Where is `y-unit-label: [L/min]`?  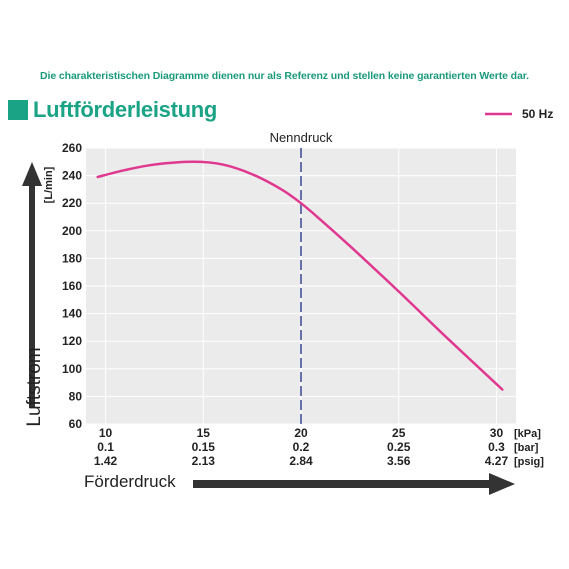
y-unit-label: [L/min] is located at coordinates (49, 184).